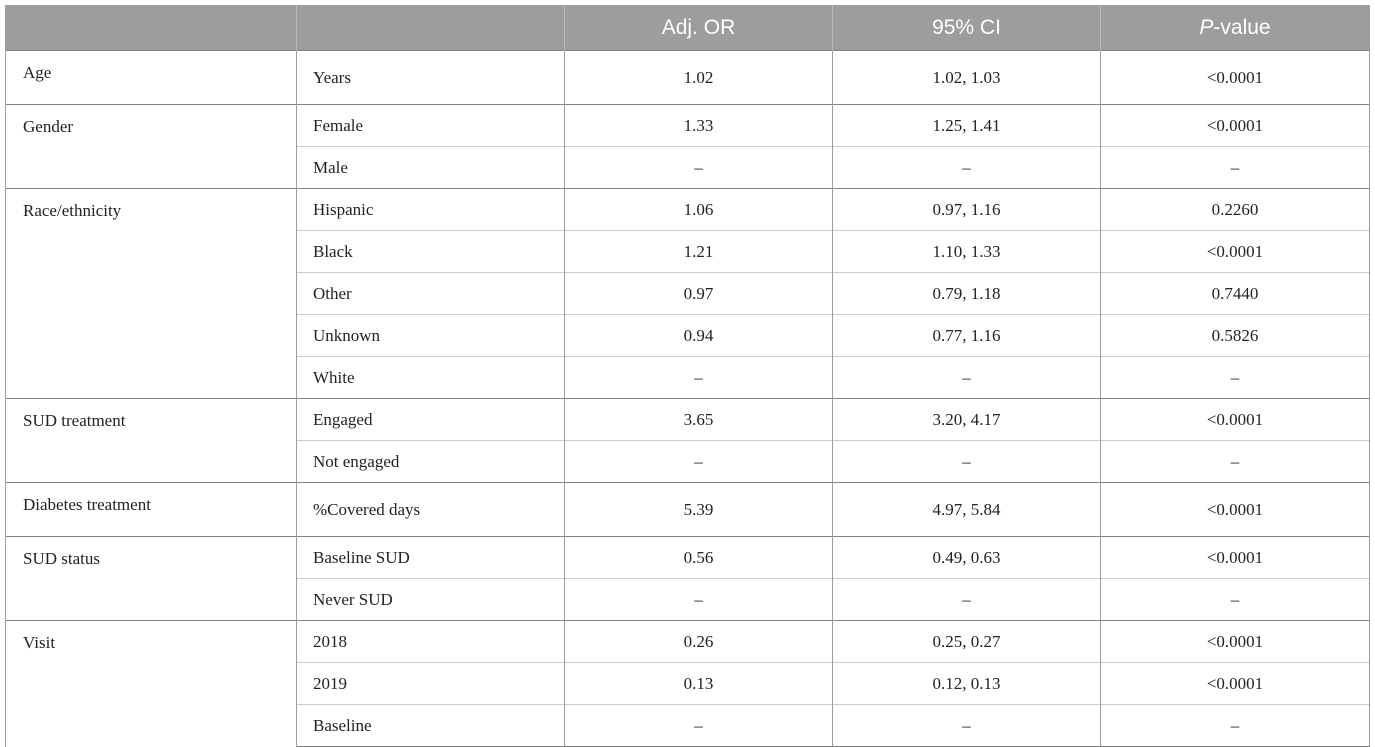  I want to click on variable-group-race-ethnicity: Race/ethnicity, so click(151, 293).